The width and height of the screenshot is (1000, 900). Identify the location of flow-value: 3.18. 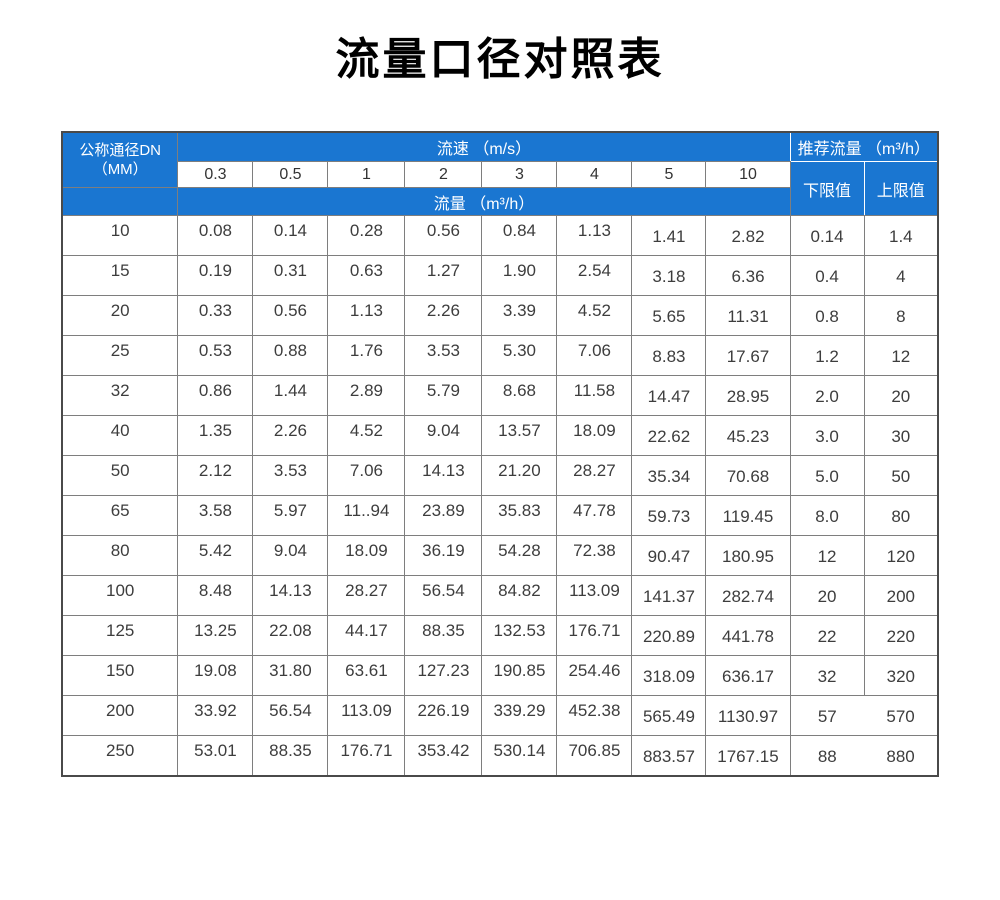
(669, 276).